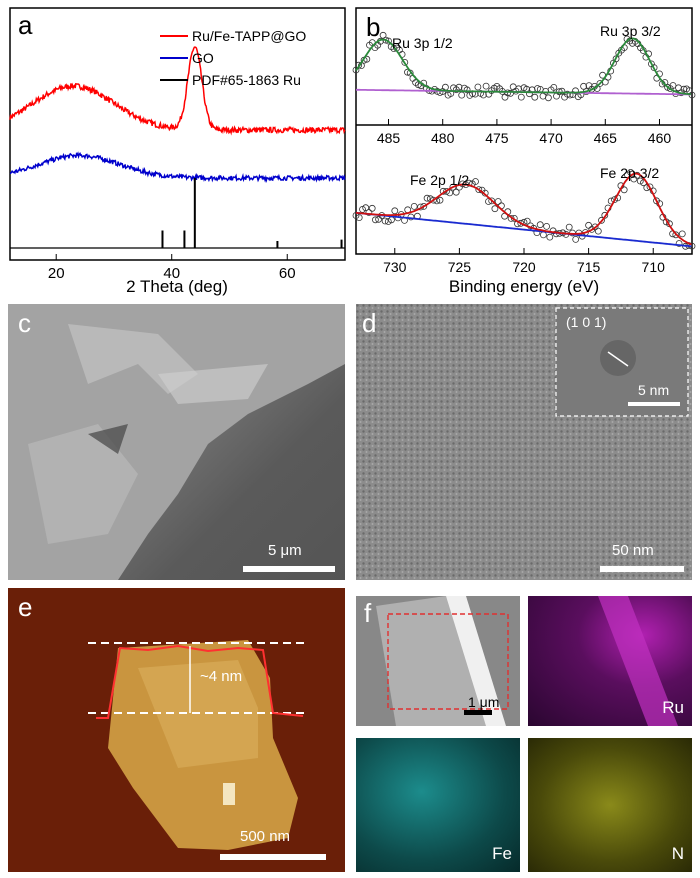 Image resolution: width=700 pixels, height=878 pixels. Describe the element at coordinates (443, 138) in the screenshot. I see `x-tick-label: 480` at that location.